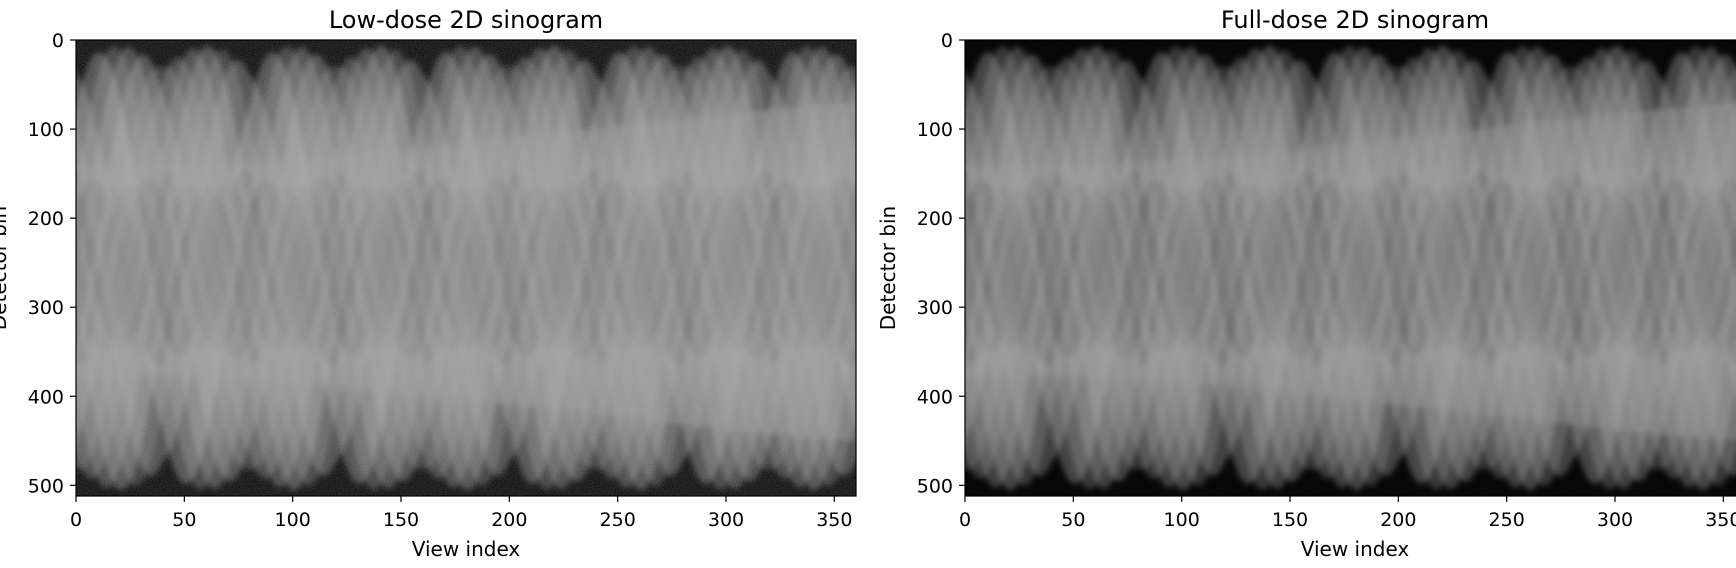 The width and height of the screenshot is (1736, 568). I want to click on chart-title: Full-dose 2D sinogram, so click(1355, 20).